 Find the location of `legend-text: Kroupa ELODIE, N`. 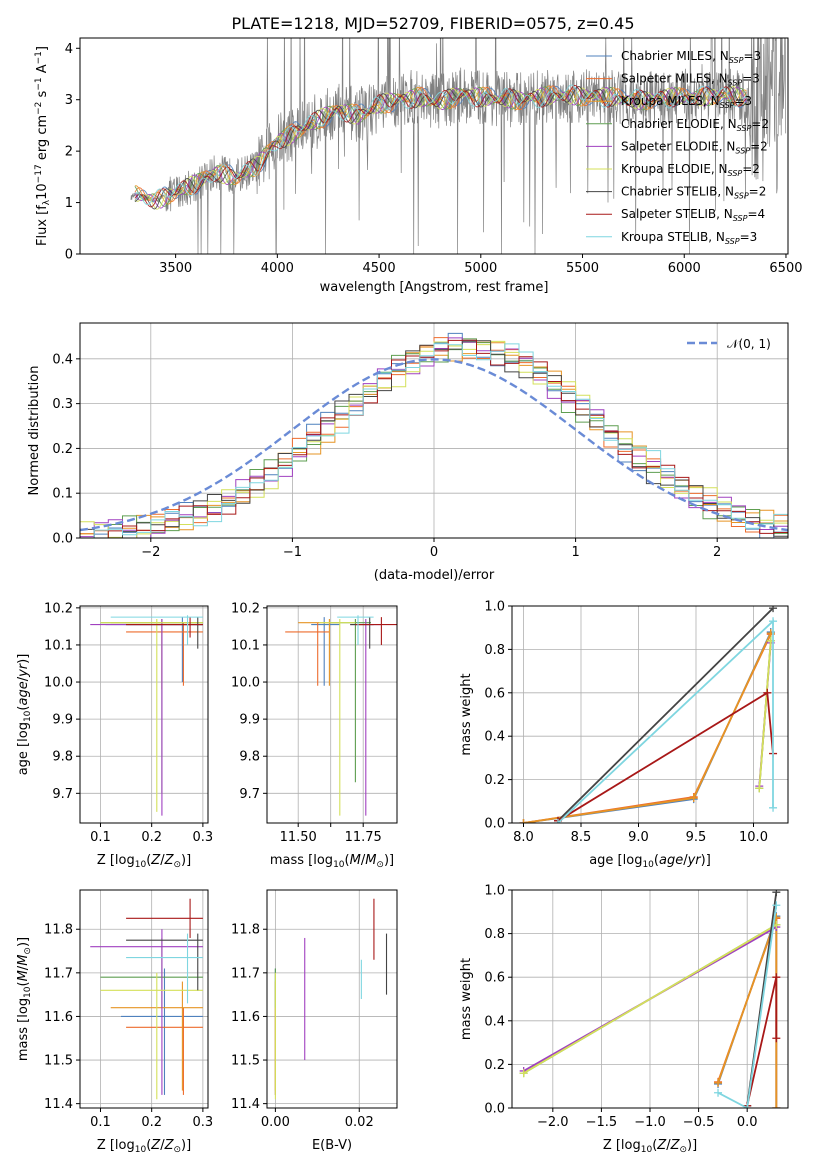

legend-text: Kroupa ELODIE, N is located at coordinates (674, 169).